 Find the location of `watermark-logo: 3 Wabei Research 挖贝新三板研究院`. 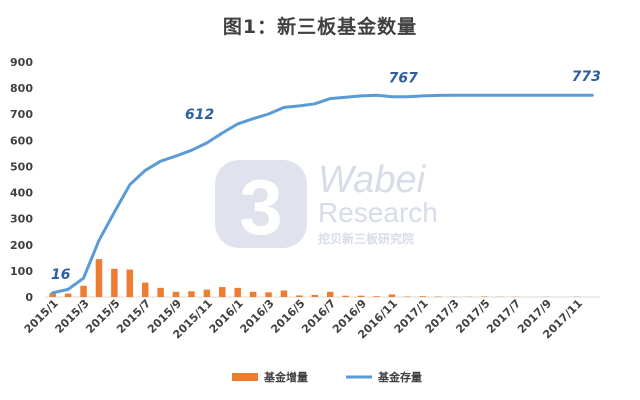

watermark-logo: 3 Wabei Research 挖贝新三板研究院 is located at coordinates (326, 205).